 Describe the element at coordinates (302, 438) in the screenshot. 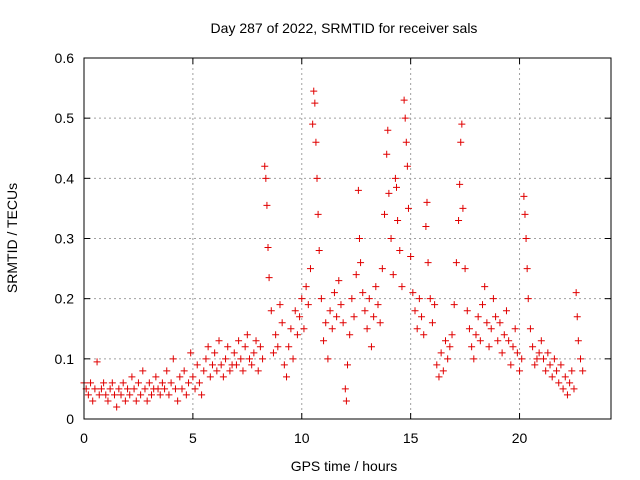

I see `x-tick-label: 10` at that location.